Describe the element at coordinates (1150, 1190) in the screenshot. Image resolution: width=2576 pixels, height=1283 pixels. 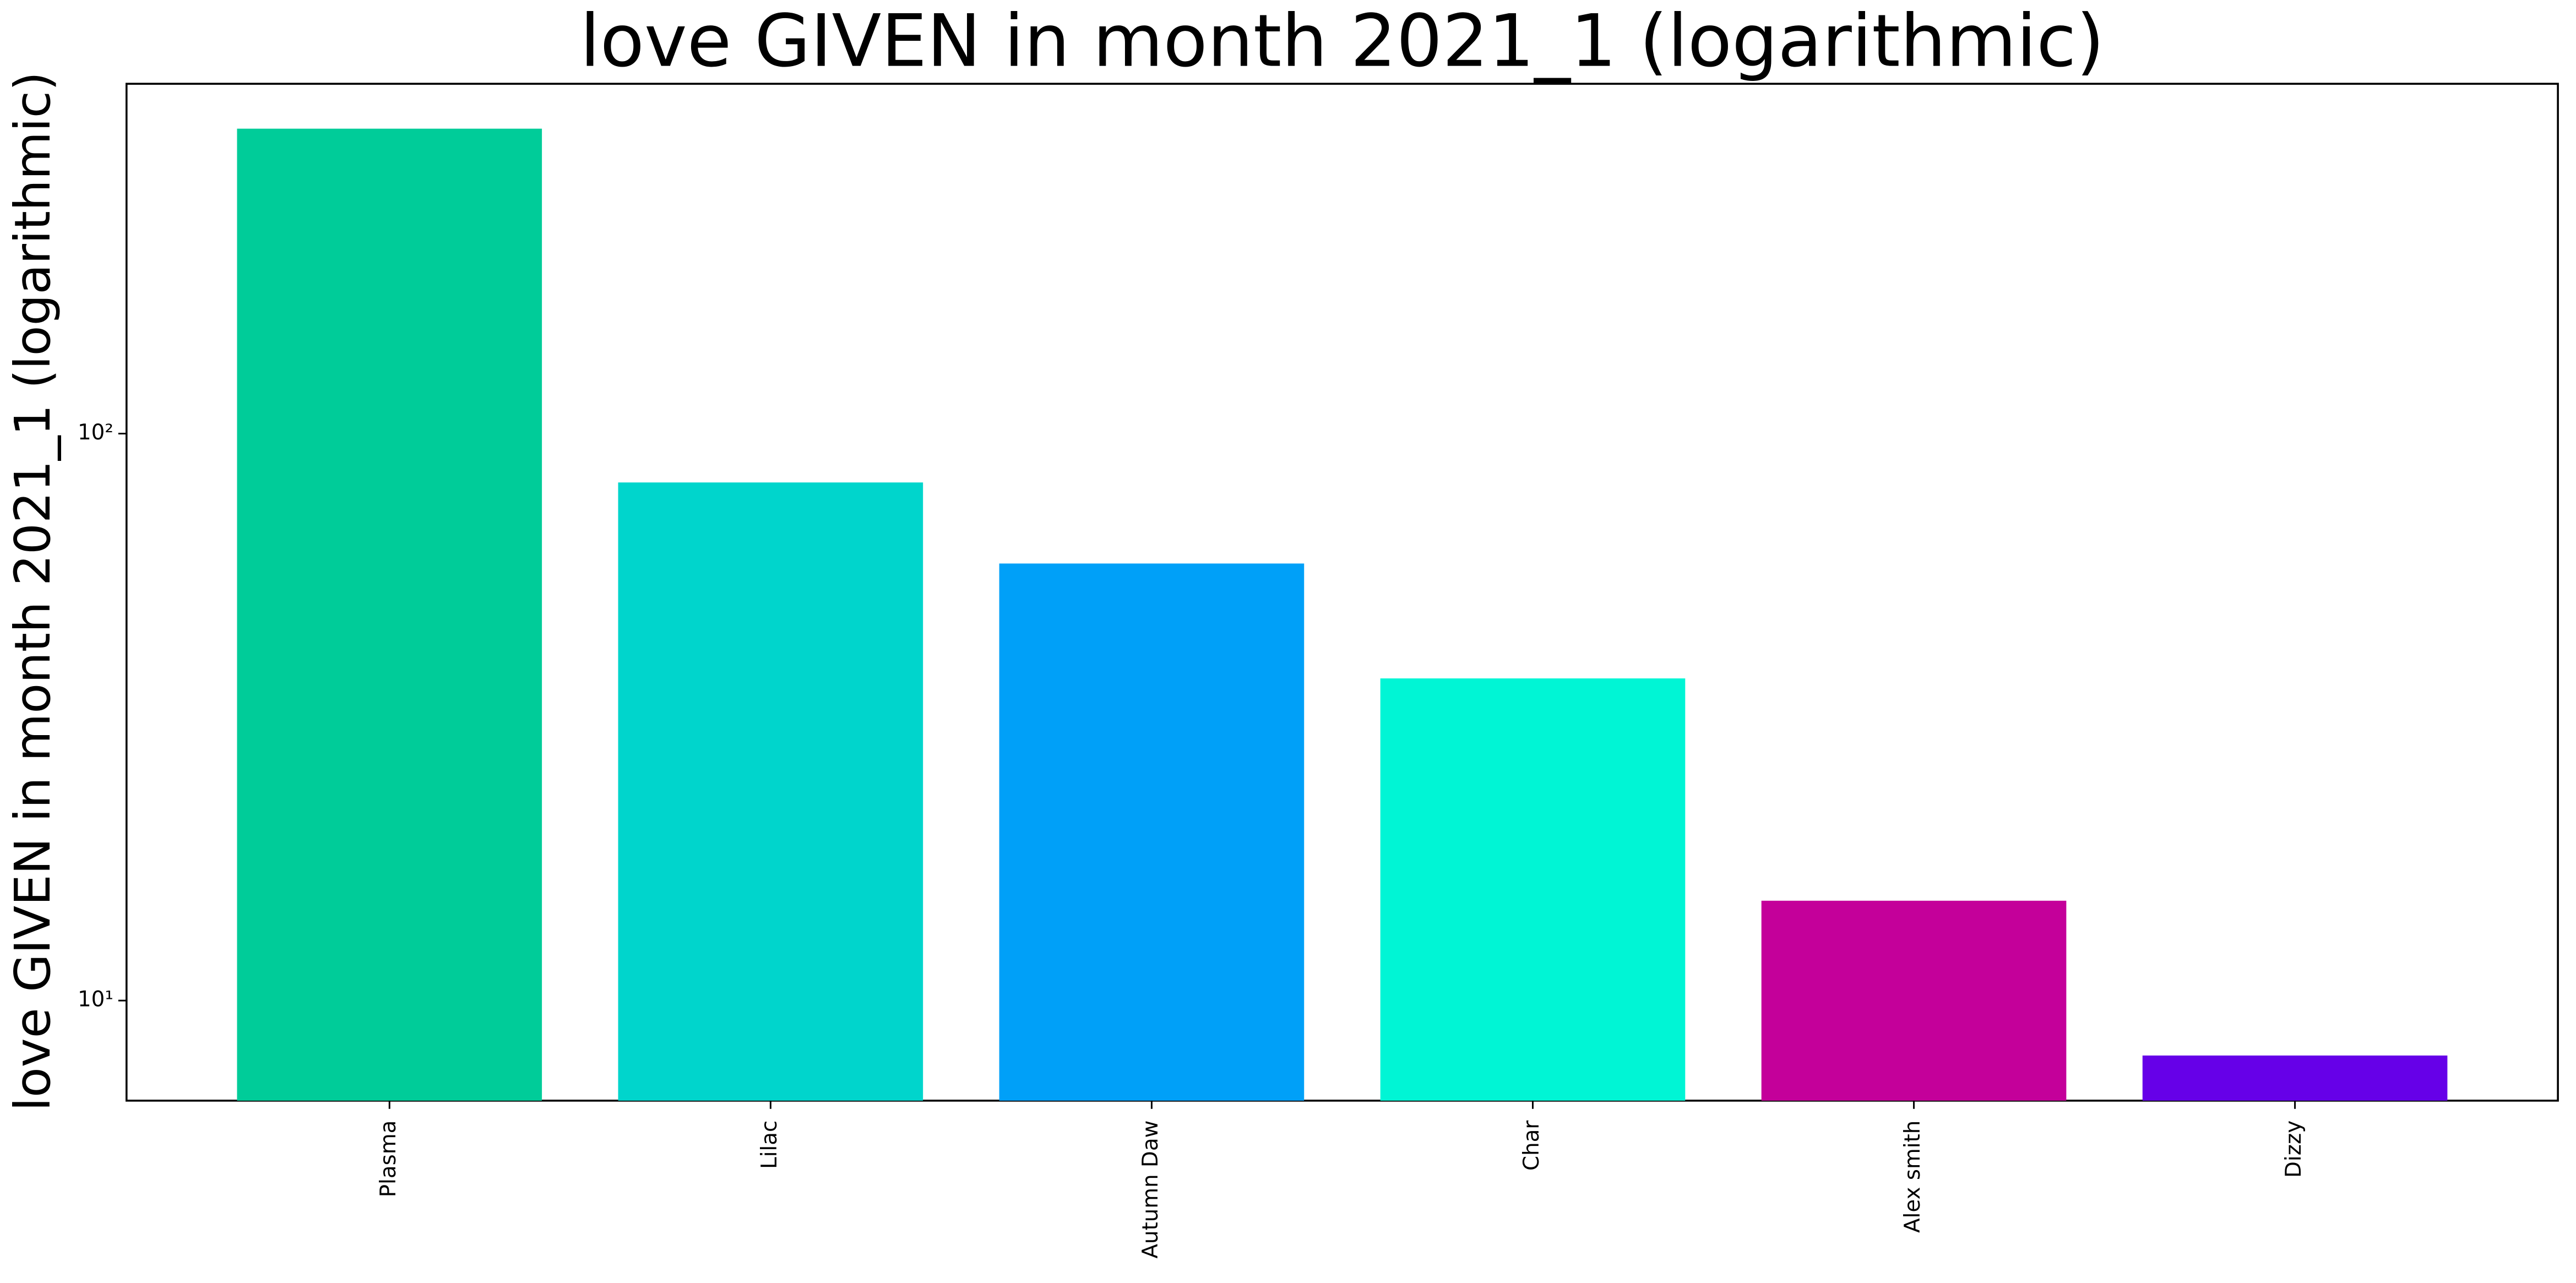
I see `x-tick-label: Autumn Daw` at that location.